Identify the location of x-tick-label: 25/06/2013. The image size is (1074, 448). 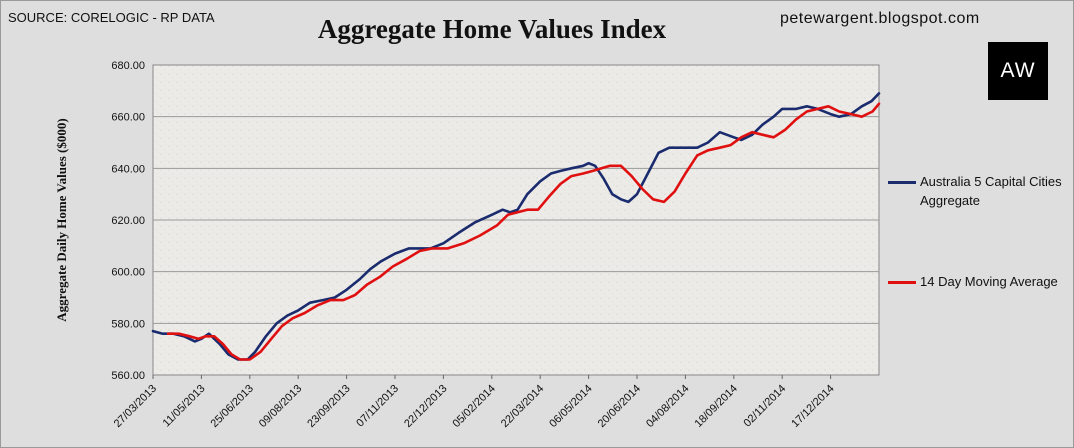
(232, 406).